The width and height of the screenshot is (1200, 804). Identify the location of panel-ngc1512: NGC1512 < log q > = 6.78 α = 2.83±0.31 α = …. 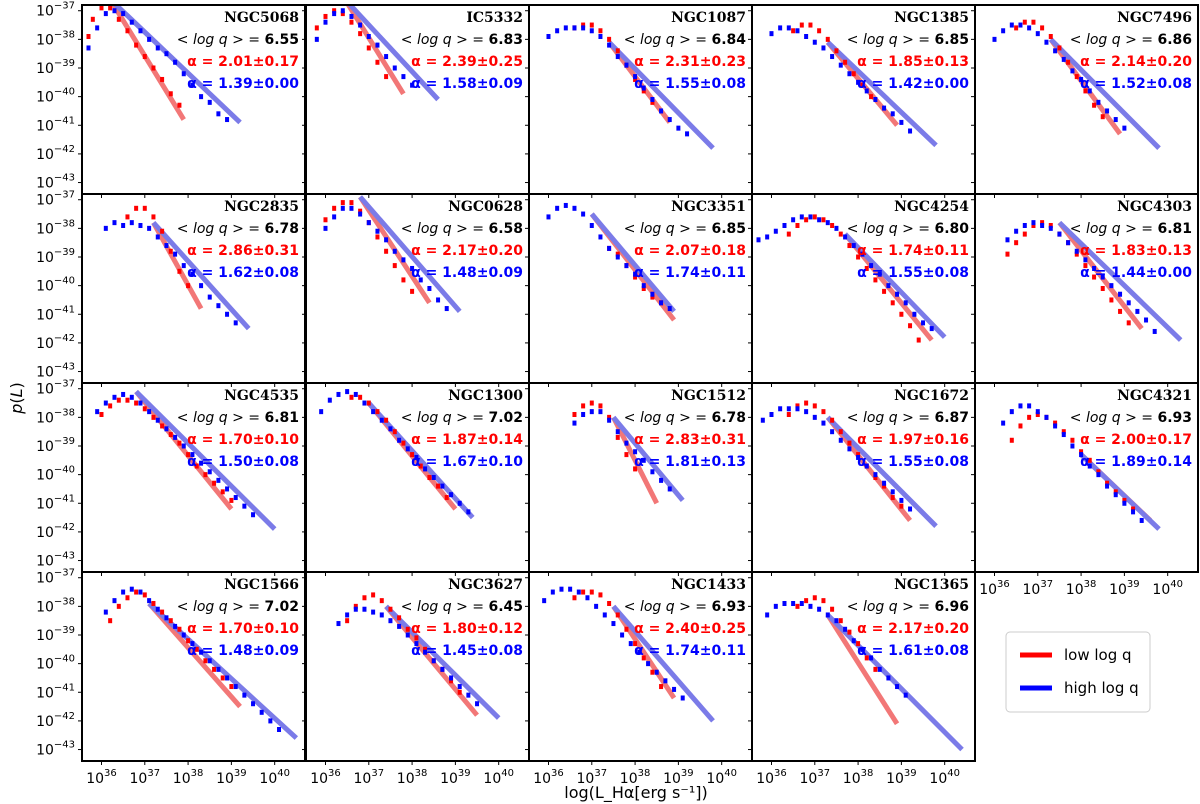
(639, 479).